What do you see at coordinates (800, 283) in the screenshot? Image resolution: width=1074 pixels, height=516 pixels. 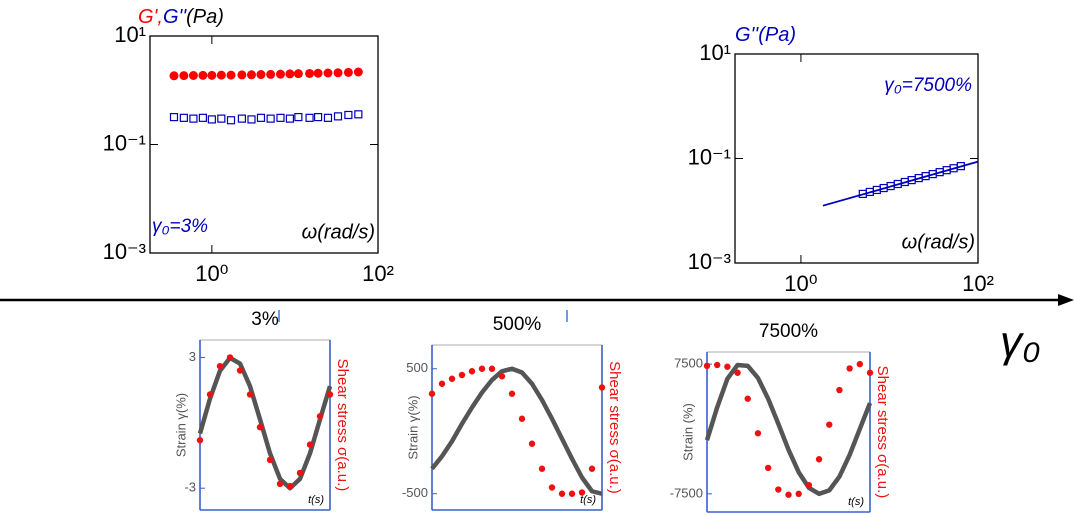 I see `x-tick-label: 10⁰` at bounding box center [800, 283].